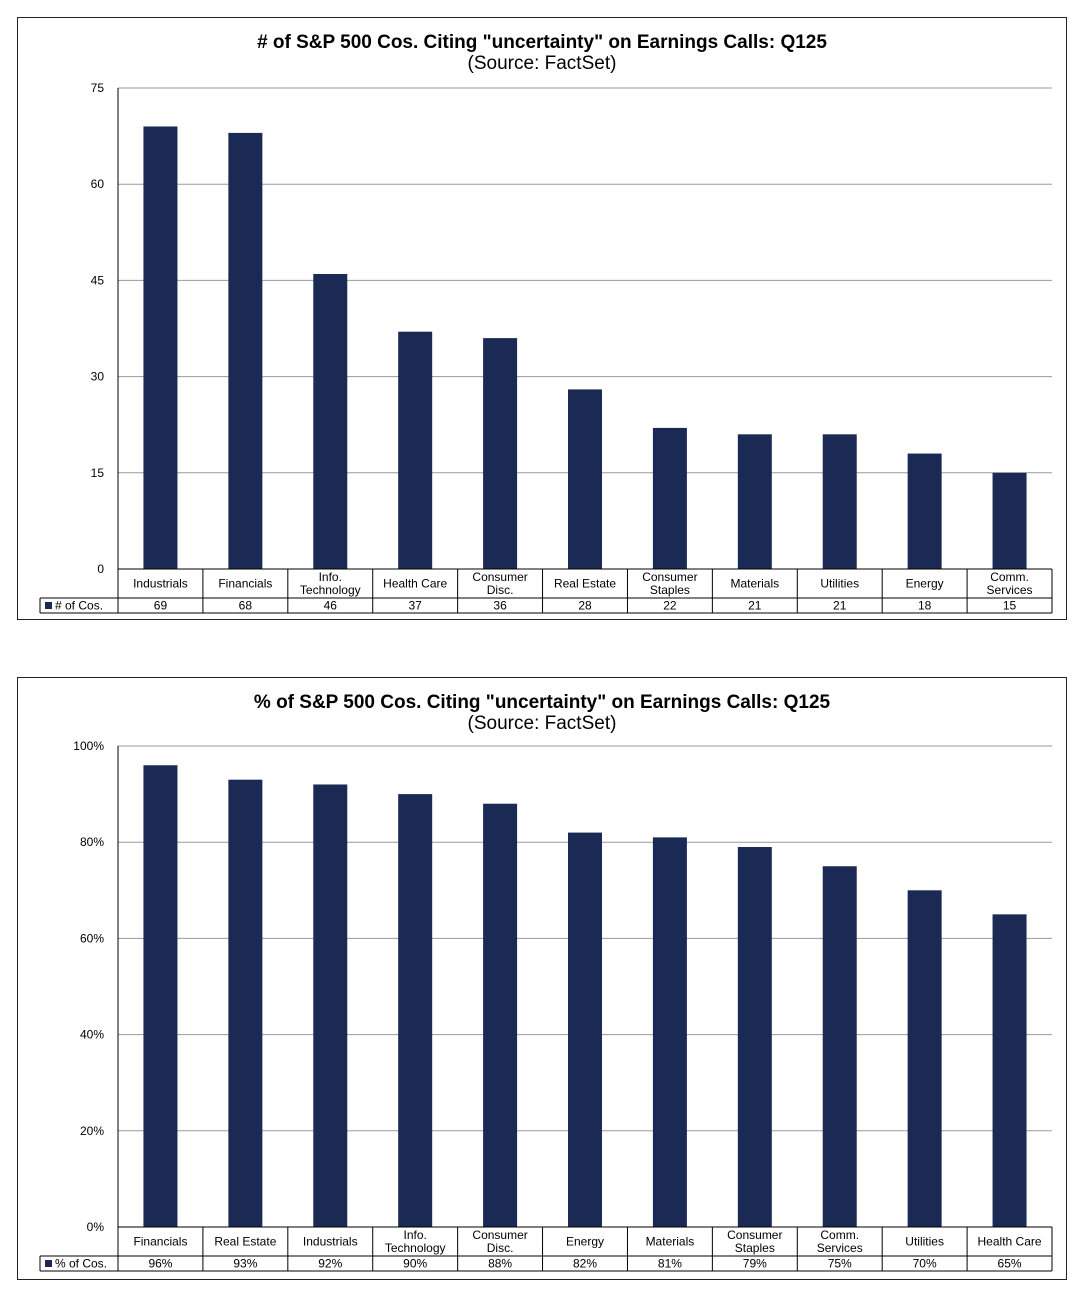  What do you see at coordinates (160, 1264) in the screenshot?
I see `data-table-value: 96%` at bounding box center [160, 1264].